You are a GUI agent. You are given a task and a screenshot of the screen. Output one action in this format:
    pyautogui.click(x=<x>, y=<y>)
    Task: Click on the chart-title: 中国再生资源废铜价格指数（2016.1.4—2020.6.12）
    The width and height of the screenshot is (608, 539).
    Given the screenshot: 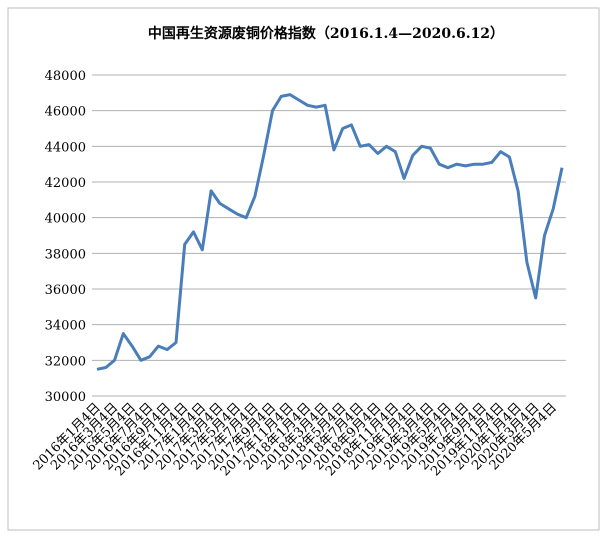 What is the action you would take?
    pyautogui.click(x=326, y=33)
    